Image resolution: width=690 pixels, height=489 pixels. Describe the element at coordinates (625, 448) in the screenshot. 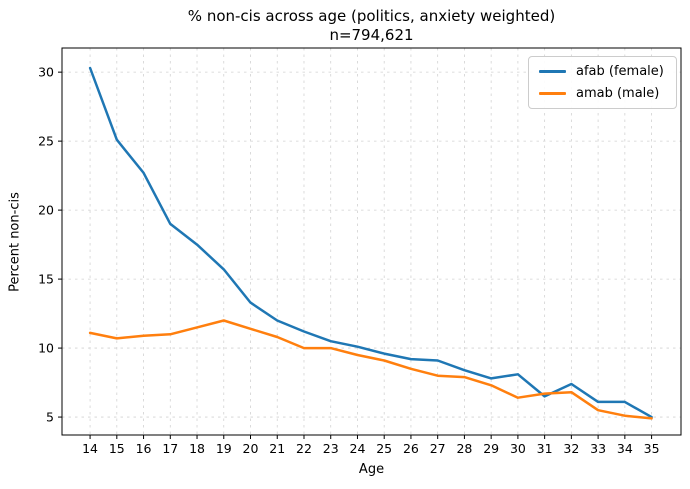

I see `x-tick-label: 34` at that location.